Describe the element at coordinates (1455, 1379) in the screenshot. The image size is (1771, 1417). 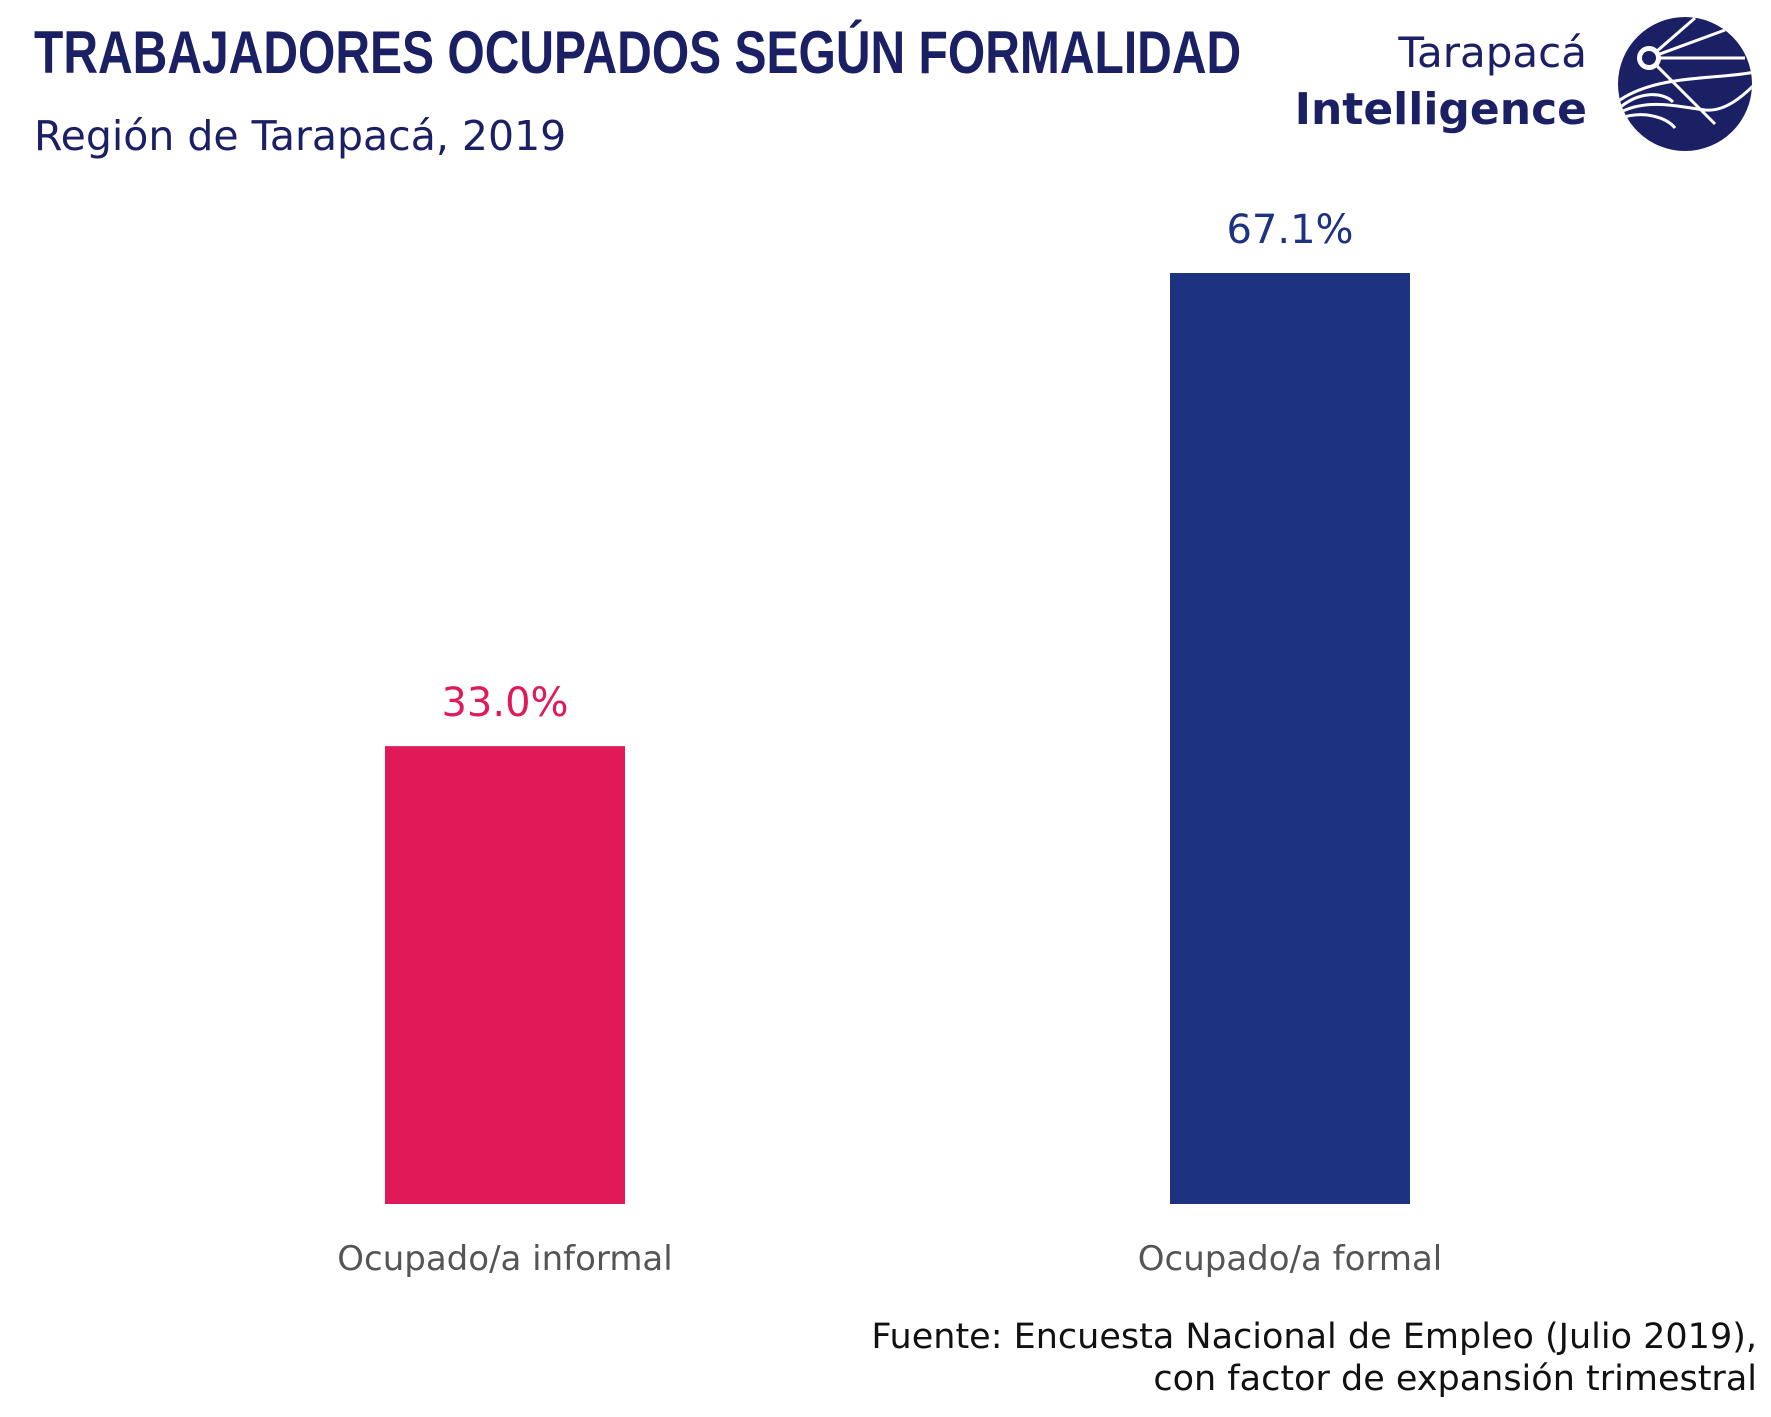
I see `source-line-2: con factor de expansión trimestral` at that location.